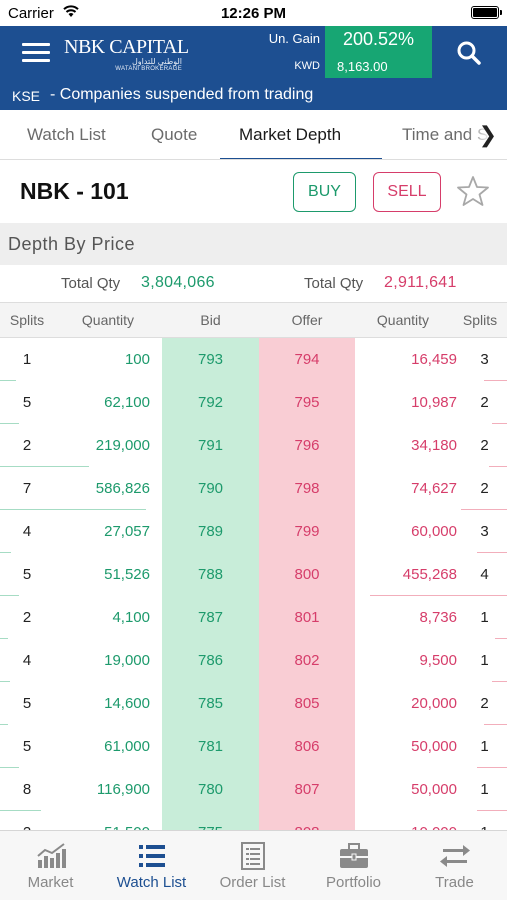 The height and width of the screenshot is (900, 507). Describe the element at coordinates (178, 282) in the screenshot. I see `total-bid-qty: 3,804,066` at that location.